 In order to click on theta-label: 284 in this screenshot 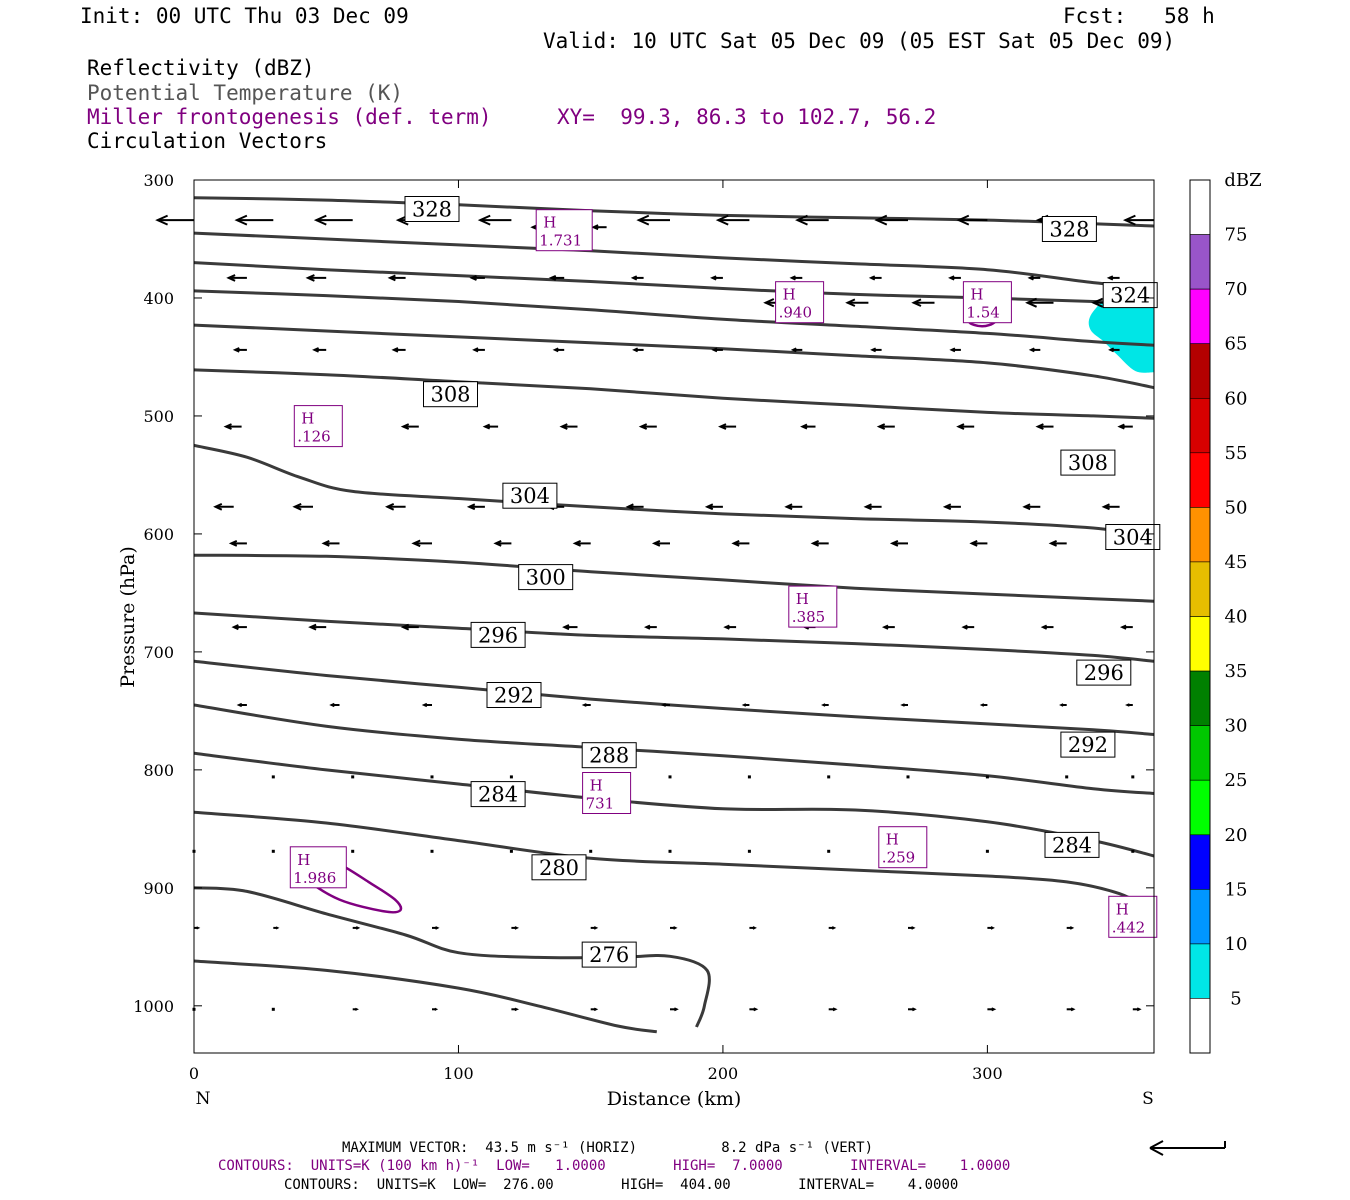, I will do `click(498, 794)`.